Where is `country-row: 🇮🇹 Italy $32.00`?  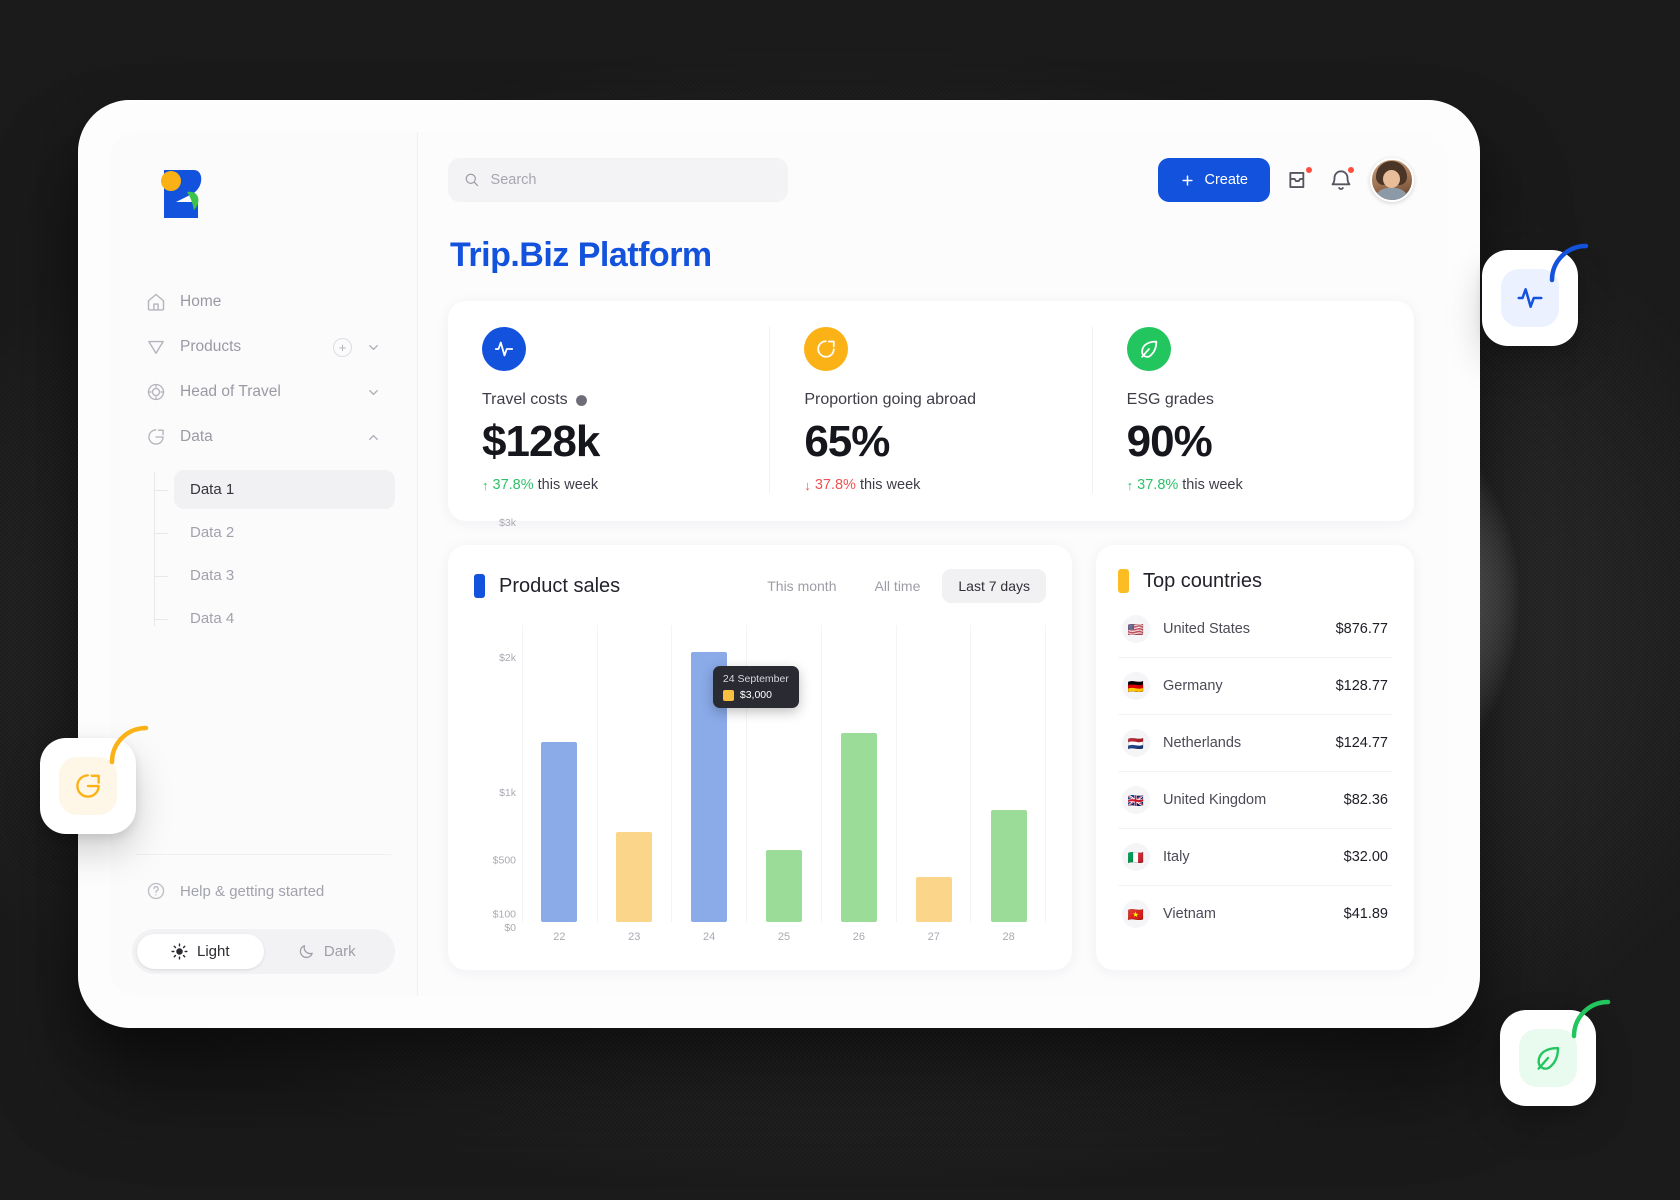
country-row: 🇮🇹 Italy $32.00 is located at coordinates (1255, 857).